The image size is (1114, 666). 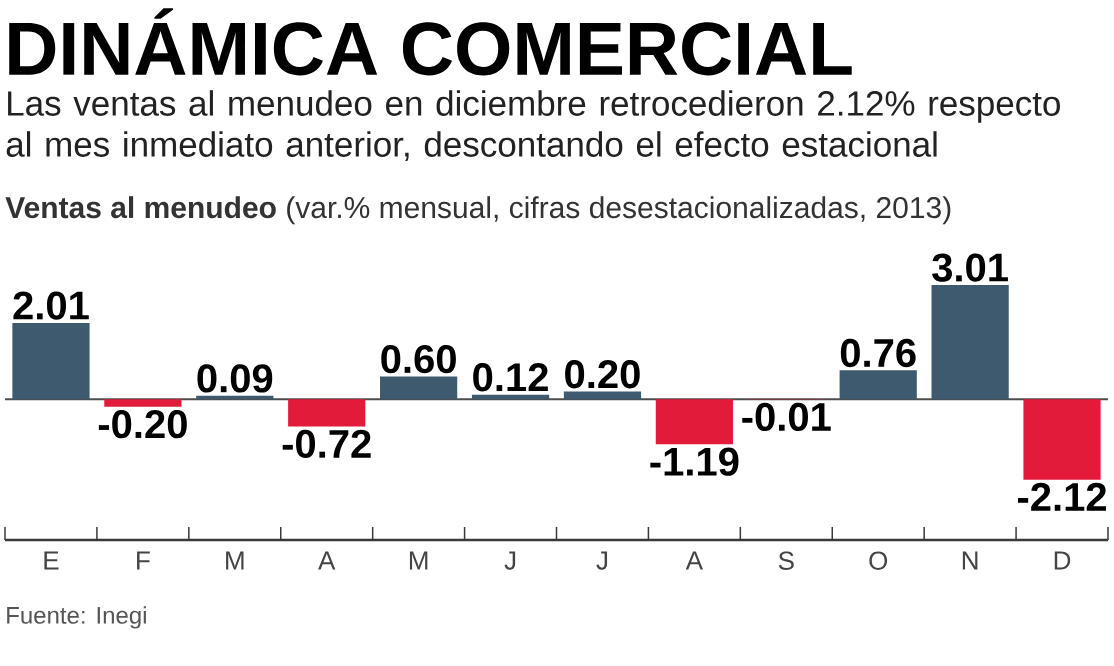 What do you see at coordinates (478, 210) in the screenshot?
I see `y-axis-title: Ventas al menudeo (var.% mensual, cifras desestacionalizadas, 2013)` at bounding box center [478, 210].